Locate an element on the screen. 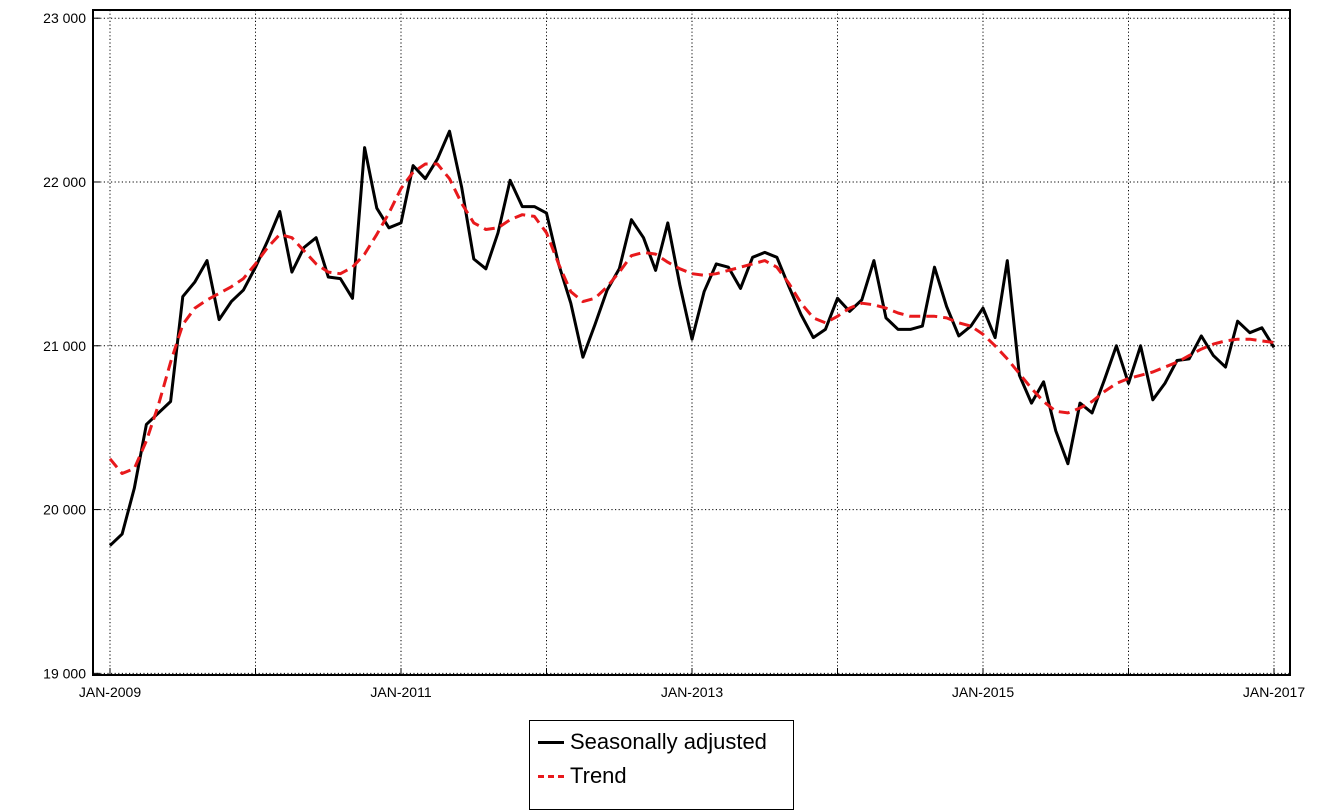  y-tick-label: 21 000 is located at coordinates (64, 346).